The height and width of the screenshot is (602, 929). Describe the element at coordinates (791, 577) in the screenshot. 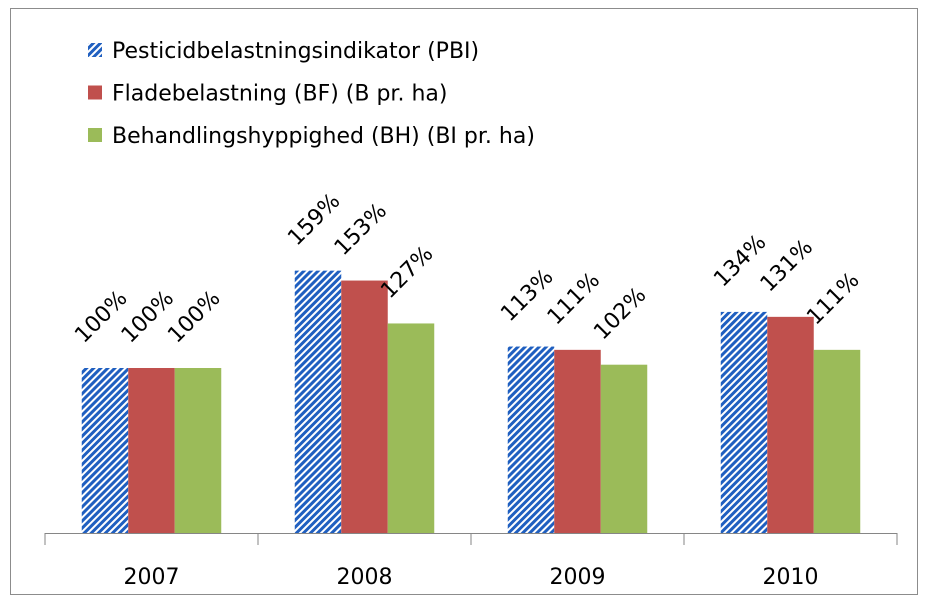

I see `x-tick-label: 2010` at that location.